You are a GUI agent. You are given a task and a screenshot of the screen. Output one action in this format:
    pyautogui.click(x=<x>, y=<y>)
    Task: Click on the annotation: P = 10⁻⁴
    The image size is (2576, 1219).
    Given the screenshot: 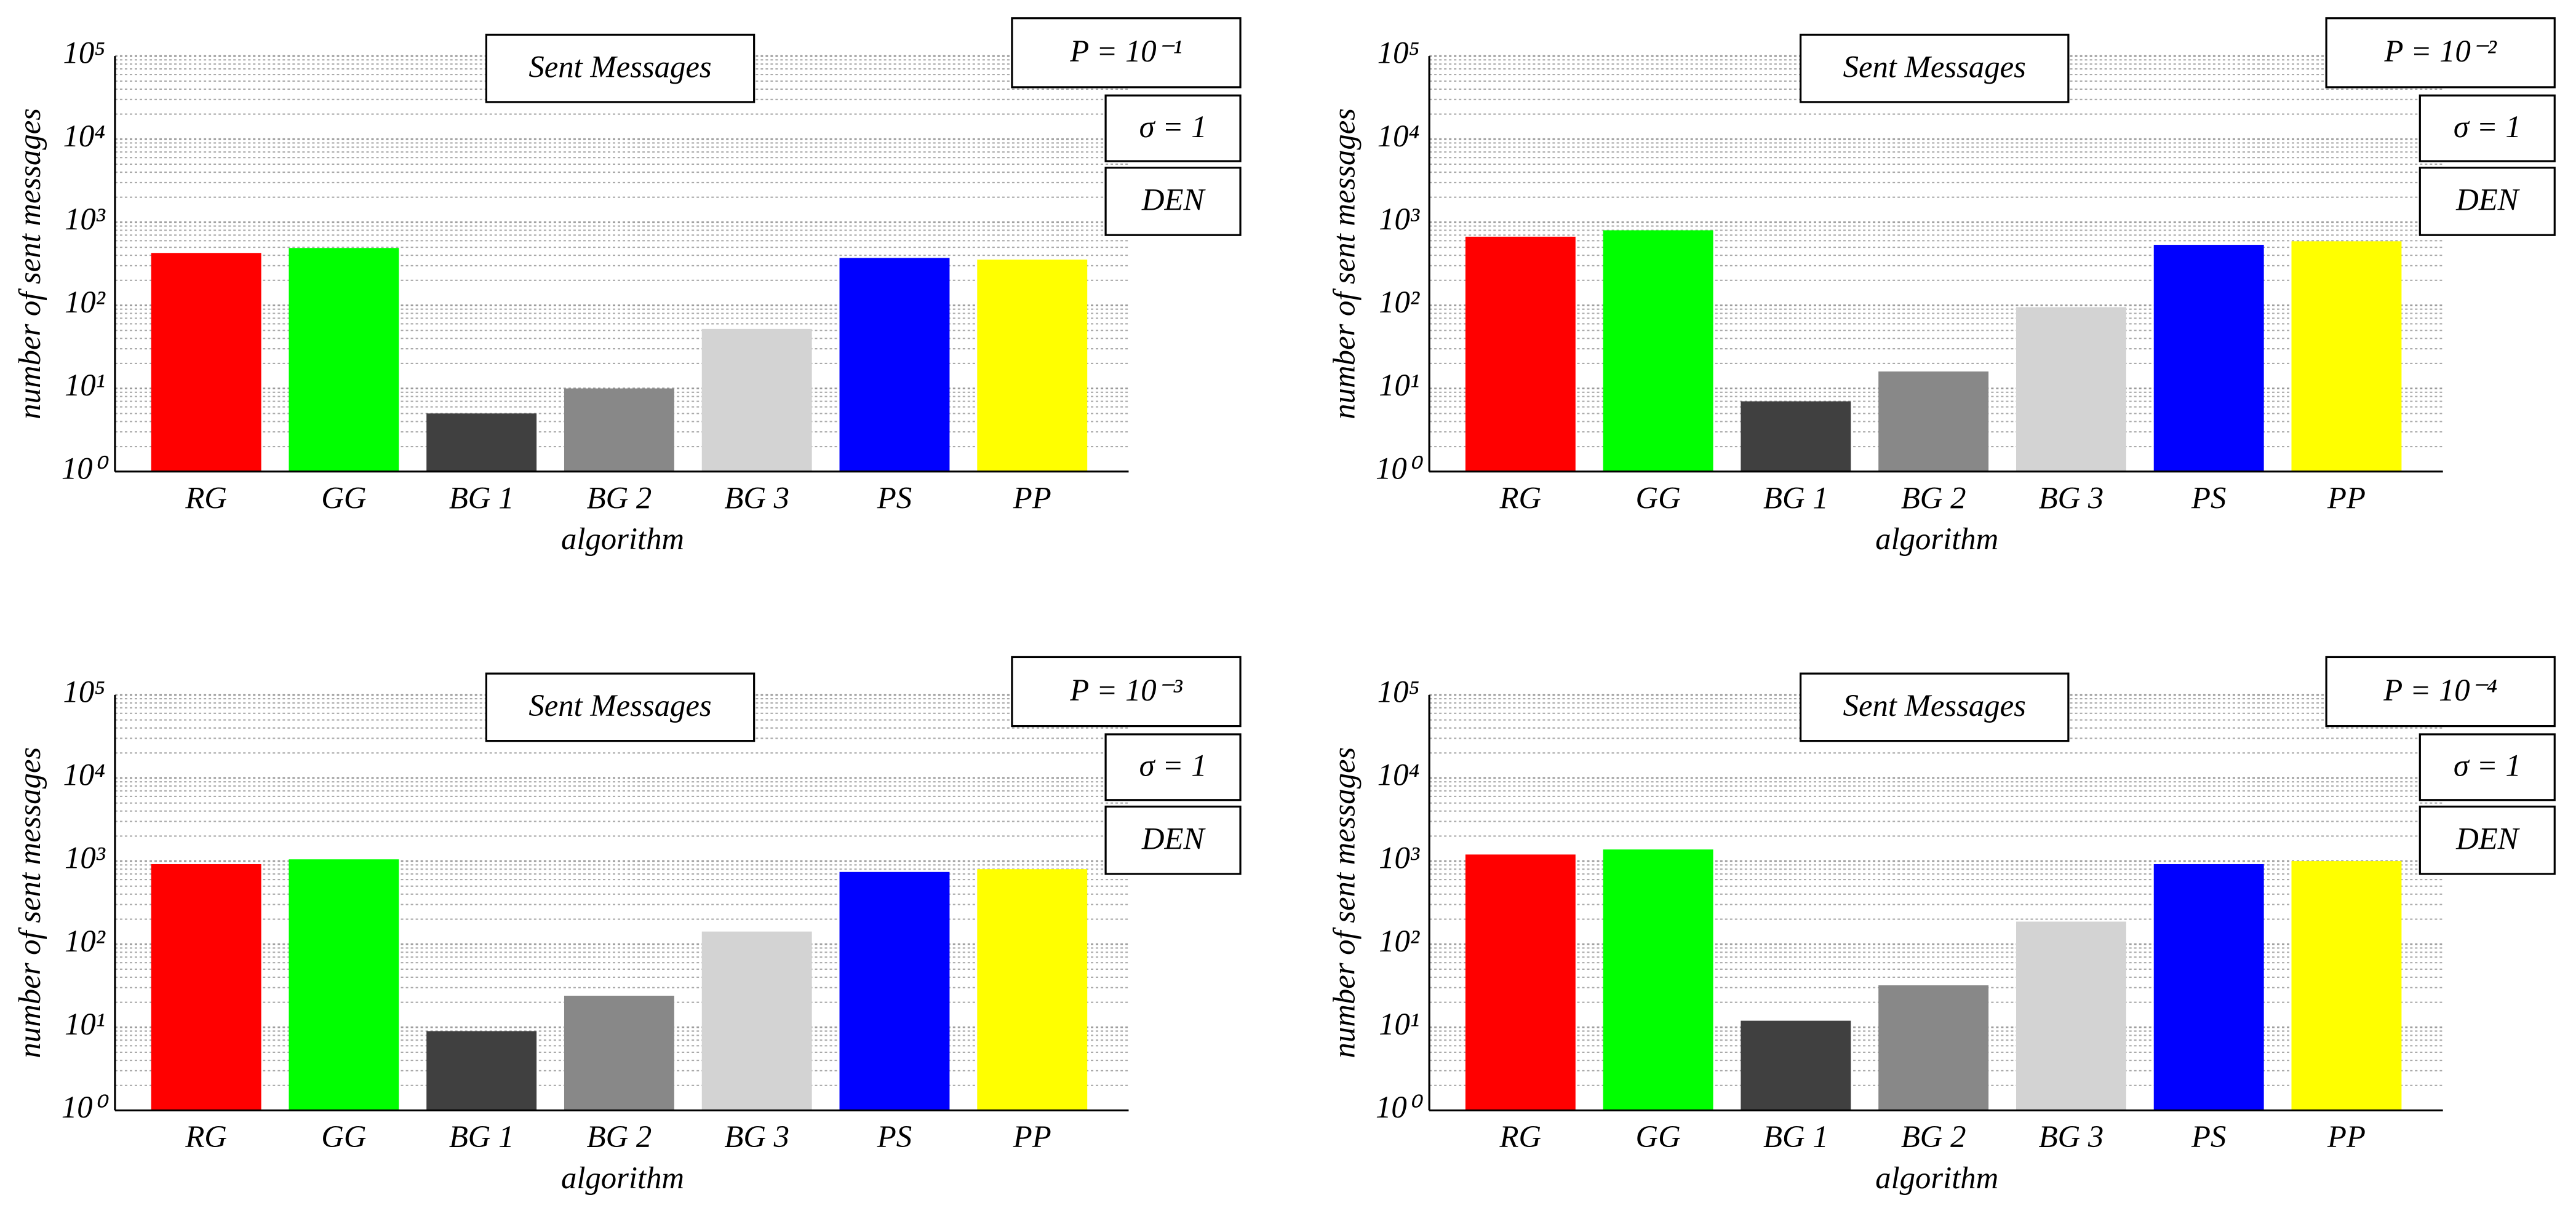 What is the action you would take?
    pyautogui.click(x=2440, y=690)
    